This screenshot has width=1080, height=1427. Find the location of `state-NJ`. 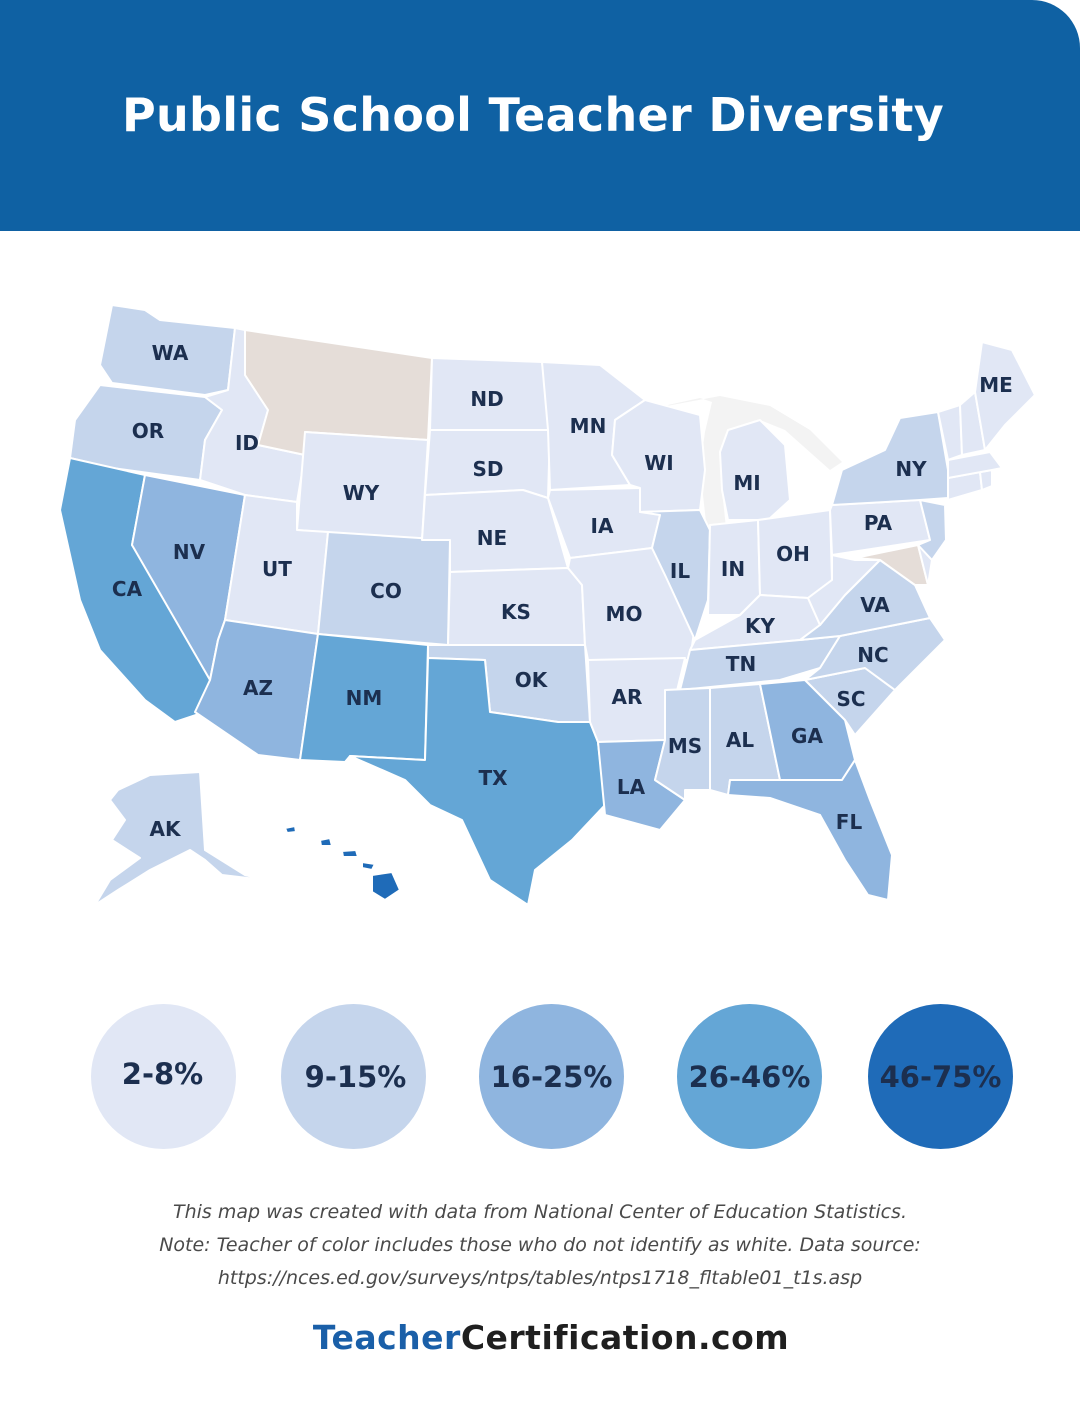

state-NJ is located at coordinates (932, 530).